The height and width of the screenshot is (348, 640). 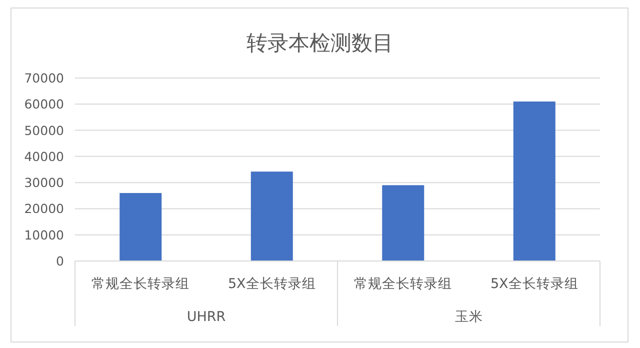 I want to click on text: 玉米, so click(x=468, y=317).